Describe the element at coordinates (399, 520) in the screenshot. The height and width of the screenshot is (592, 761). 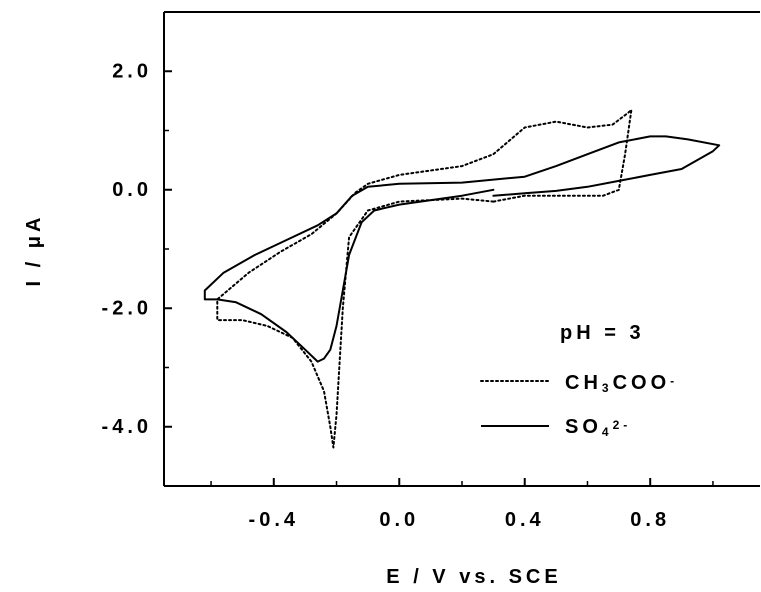
I see `x-tick-label: 0.0` at that location.